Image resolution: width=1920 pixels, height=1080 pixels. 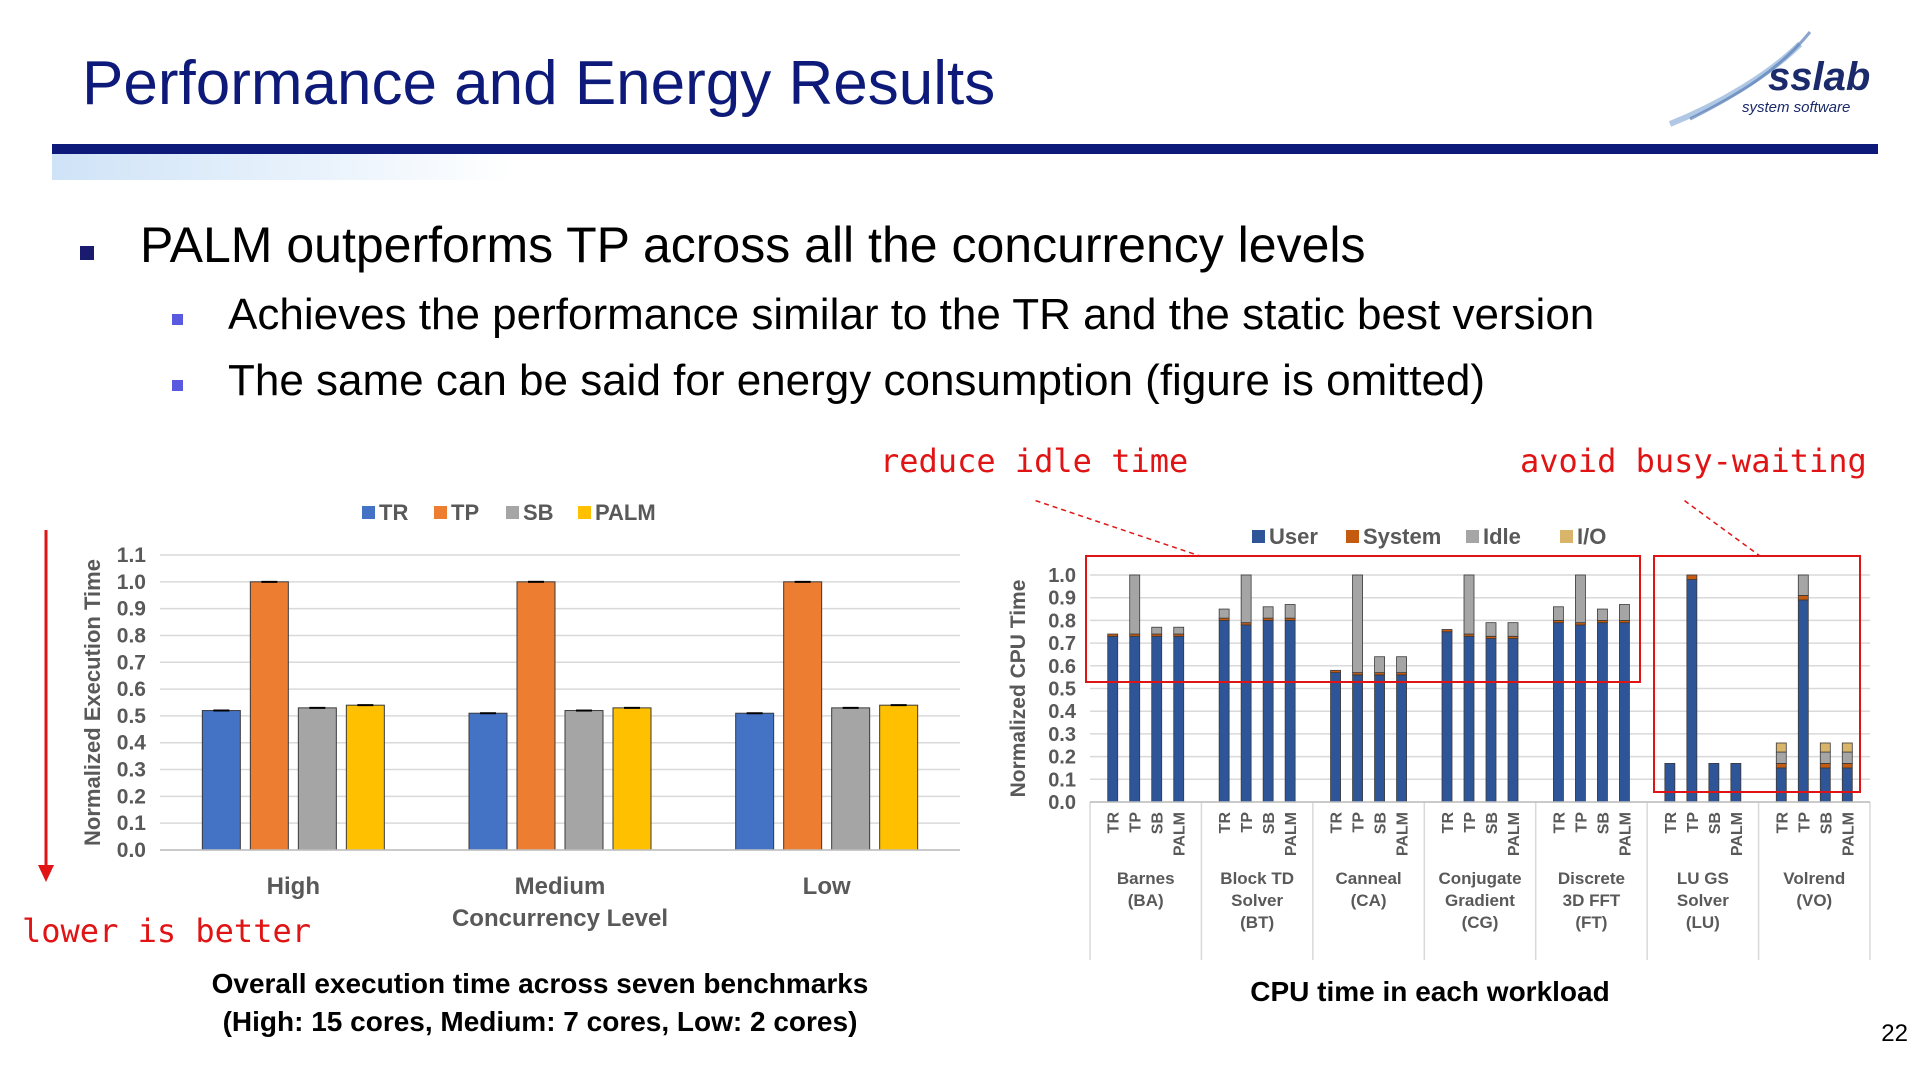 I want to click on legend-swatch-io, so click(x=1566, y=536).